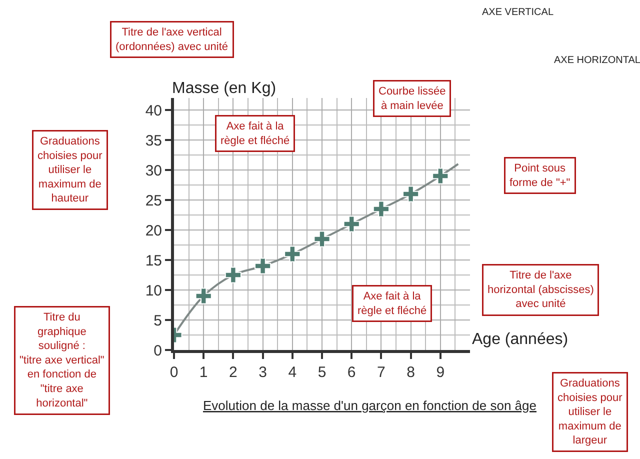  I want to click on x-tick-label: 8, so click(410, 372).